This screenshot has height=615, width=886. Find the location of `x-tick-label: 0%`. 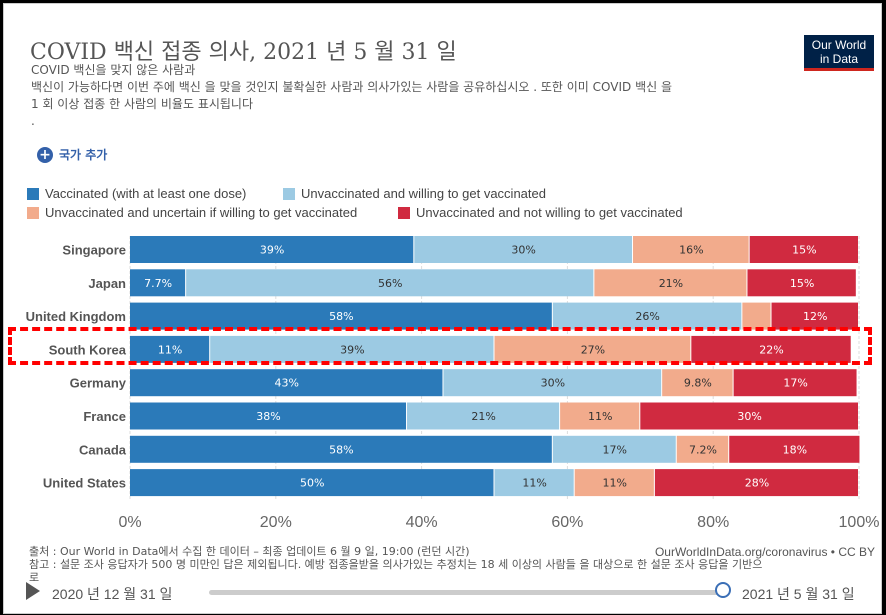

x-tick-label: 0% is located at coordinates (129, 522).